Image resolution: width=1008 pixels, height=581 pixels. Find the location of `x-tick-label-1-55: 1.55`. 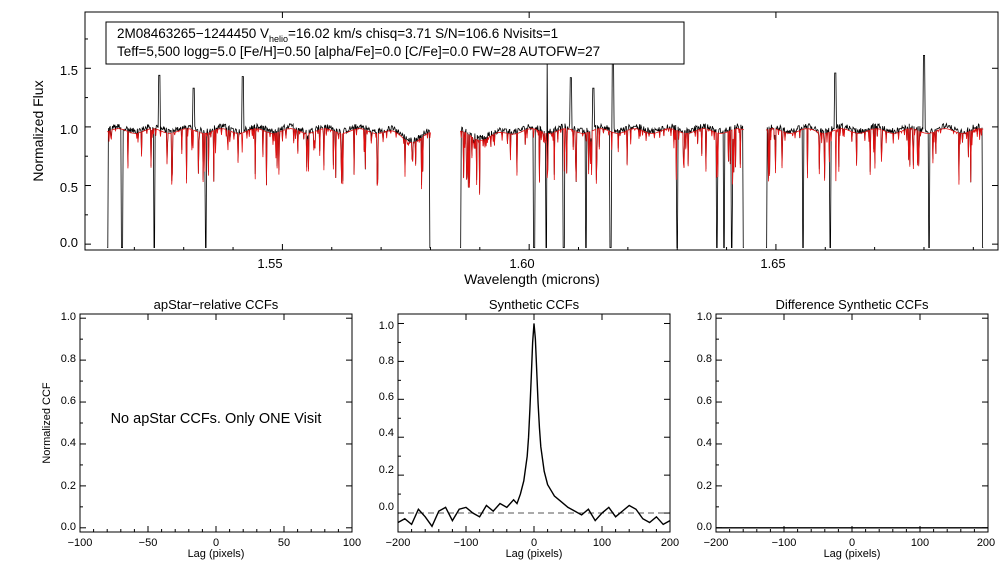

x-tick-label-1-55: 1.55 is located at coordinates (269, 263).